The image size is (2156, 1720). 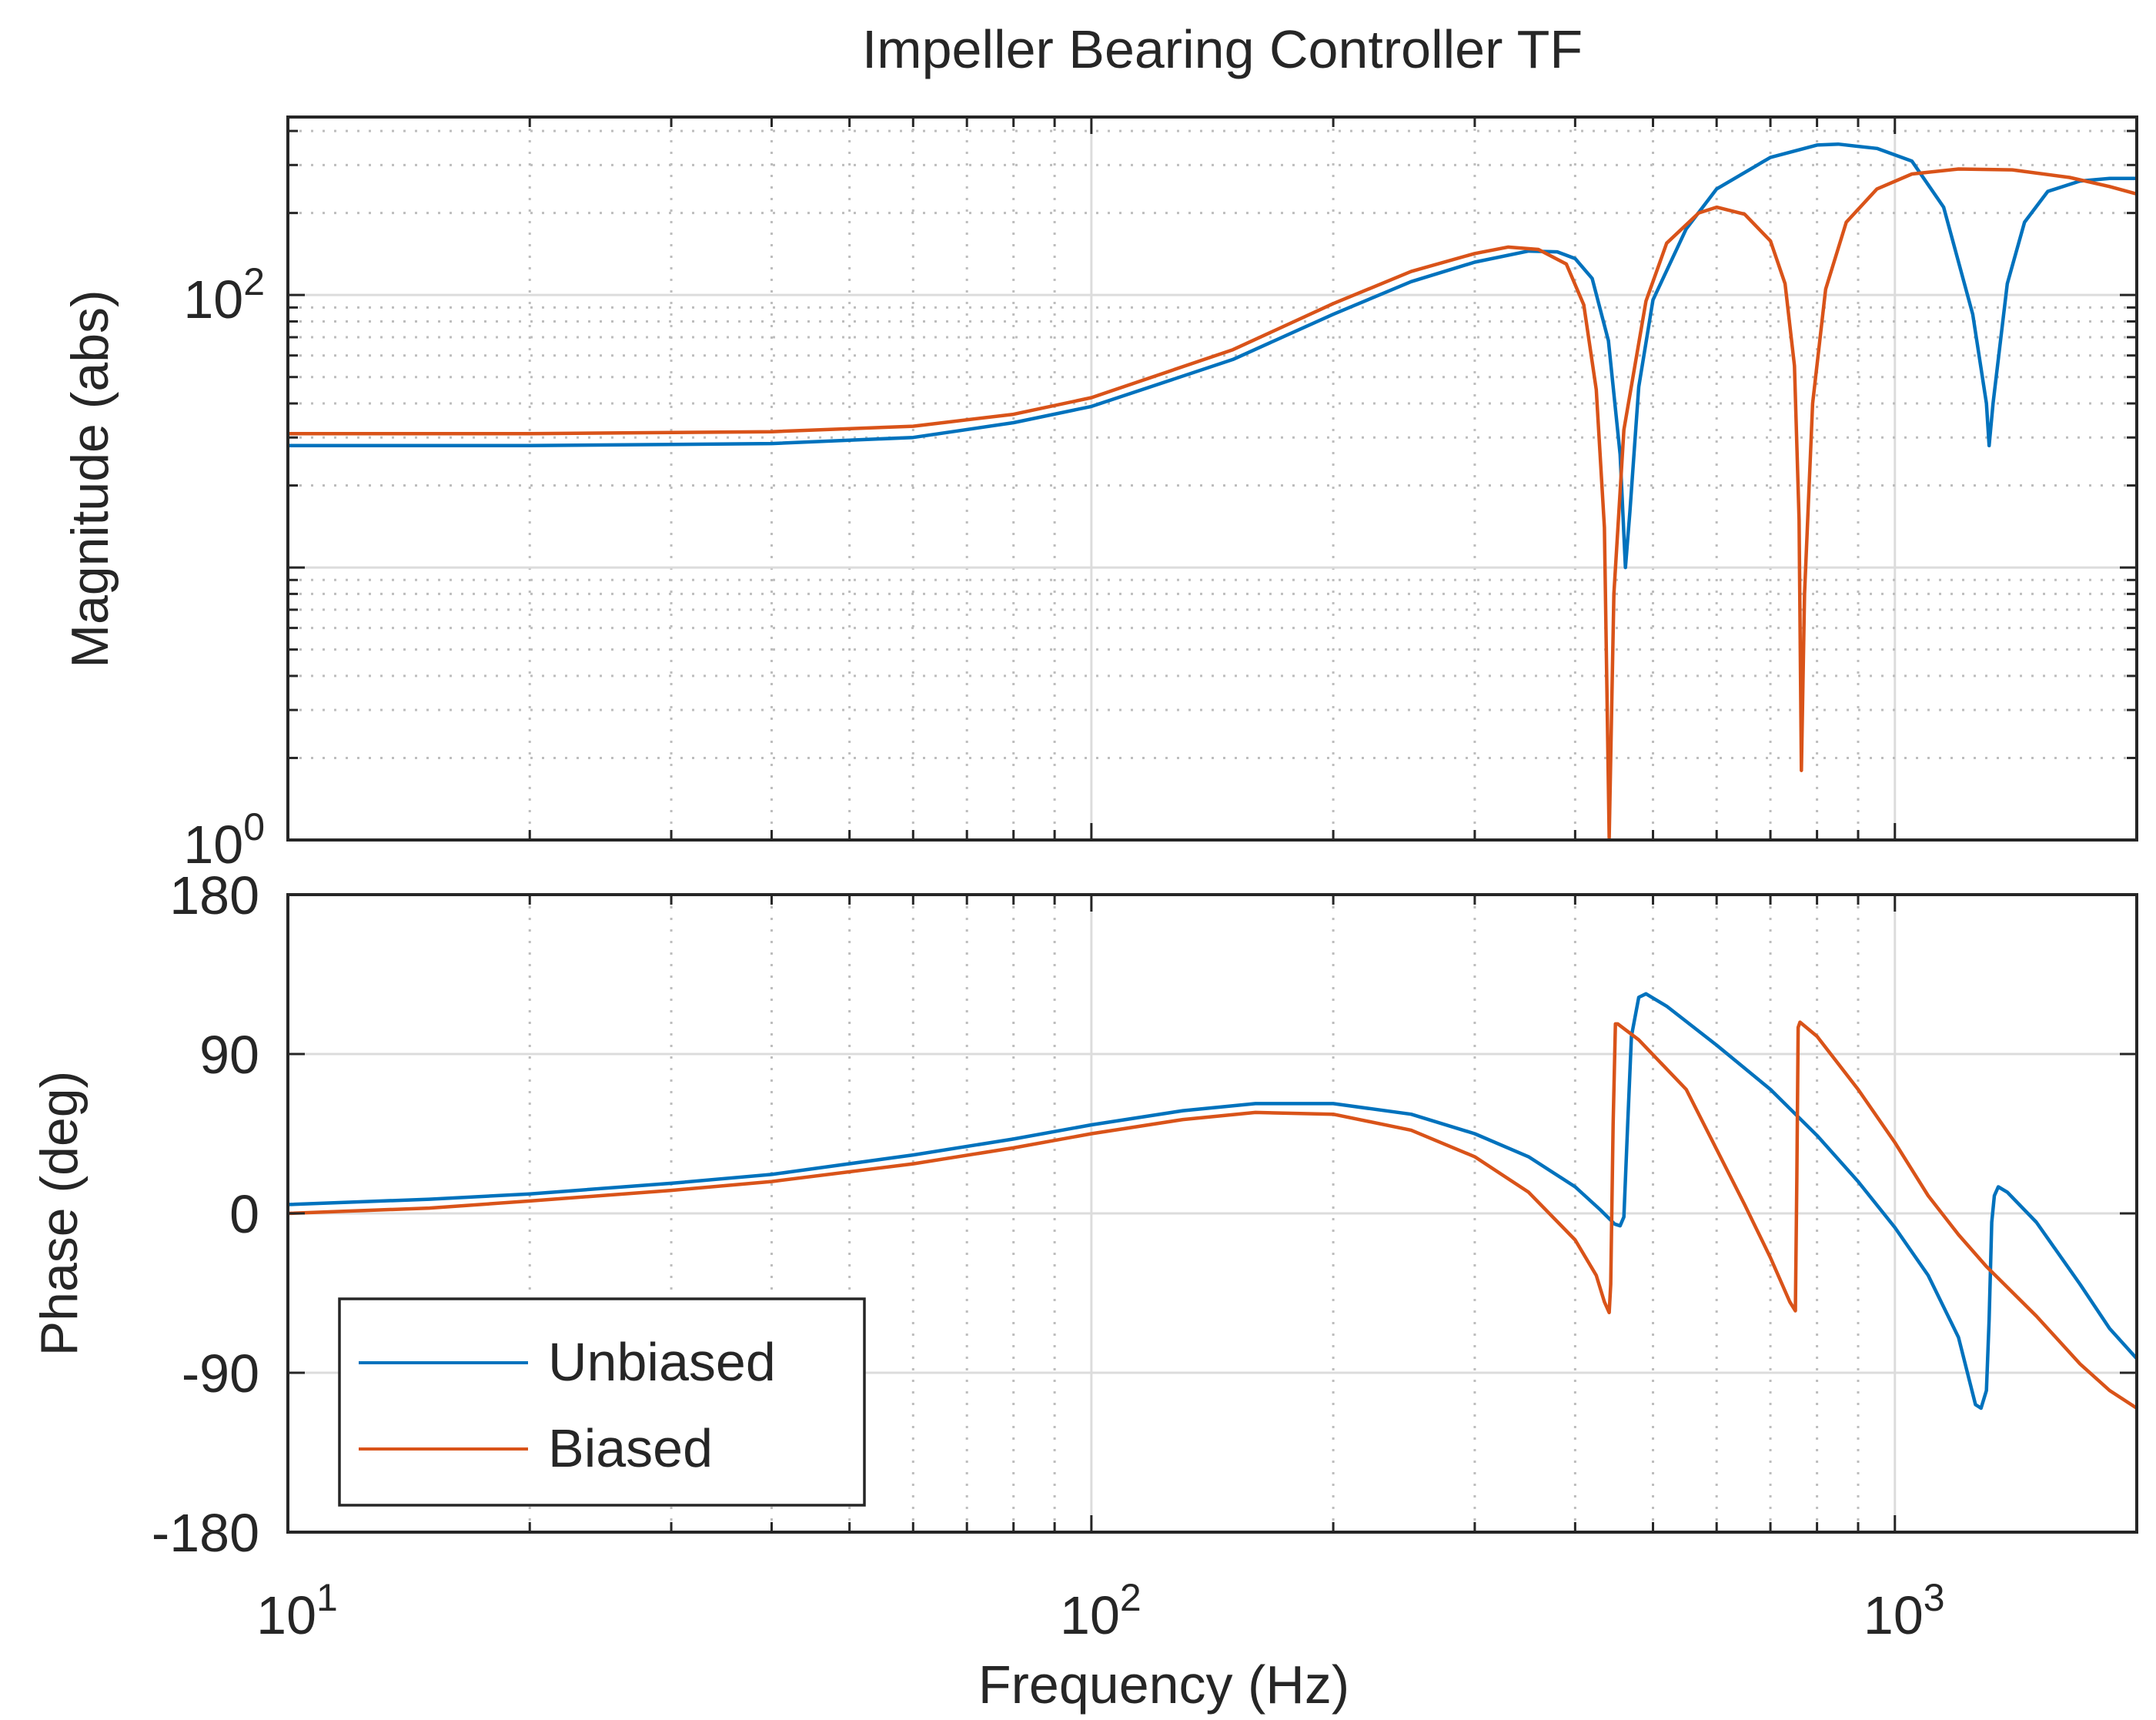 I want to click on chart-title: Impeller Bearing Controller TF, so click(x=1222, y=49).